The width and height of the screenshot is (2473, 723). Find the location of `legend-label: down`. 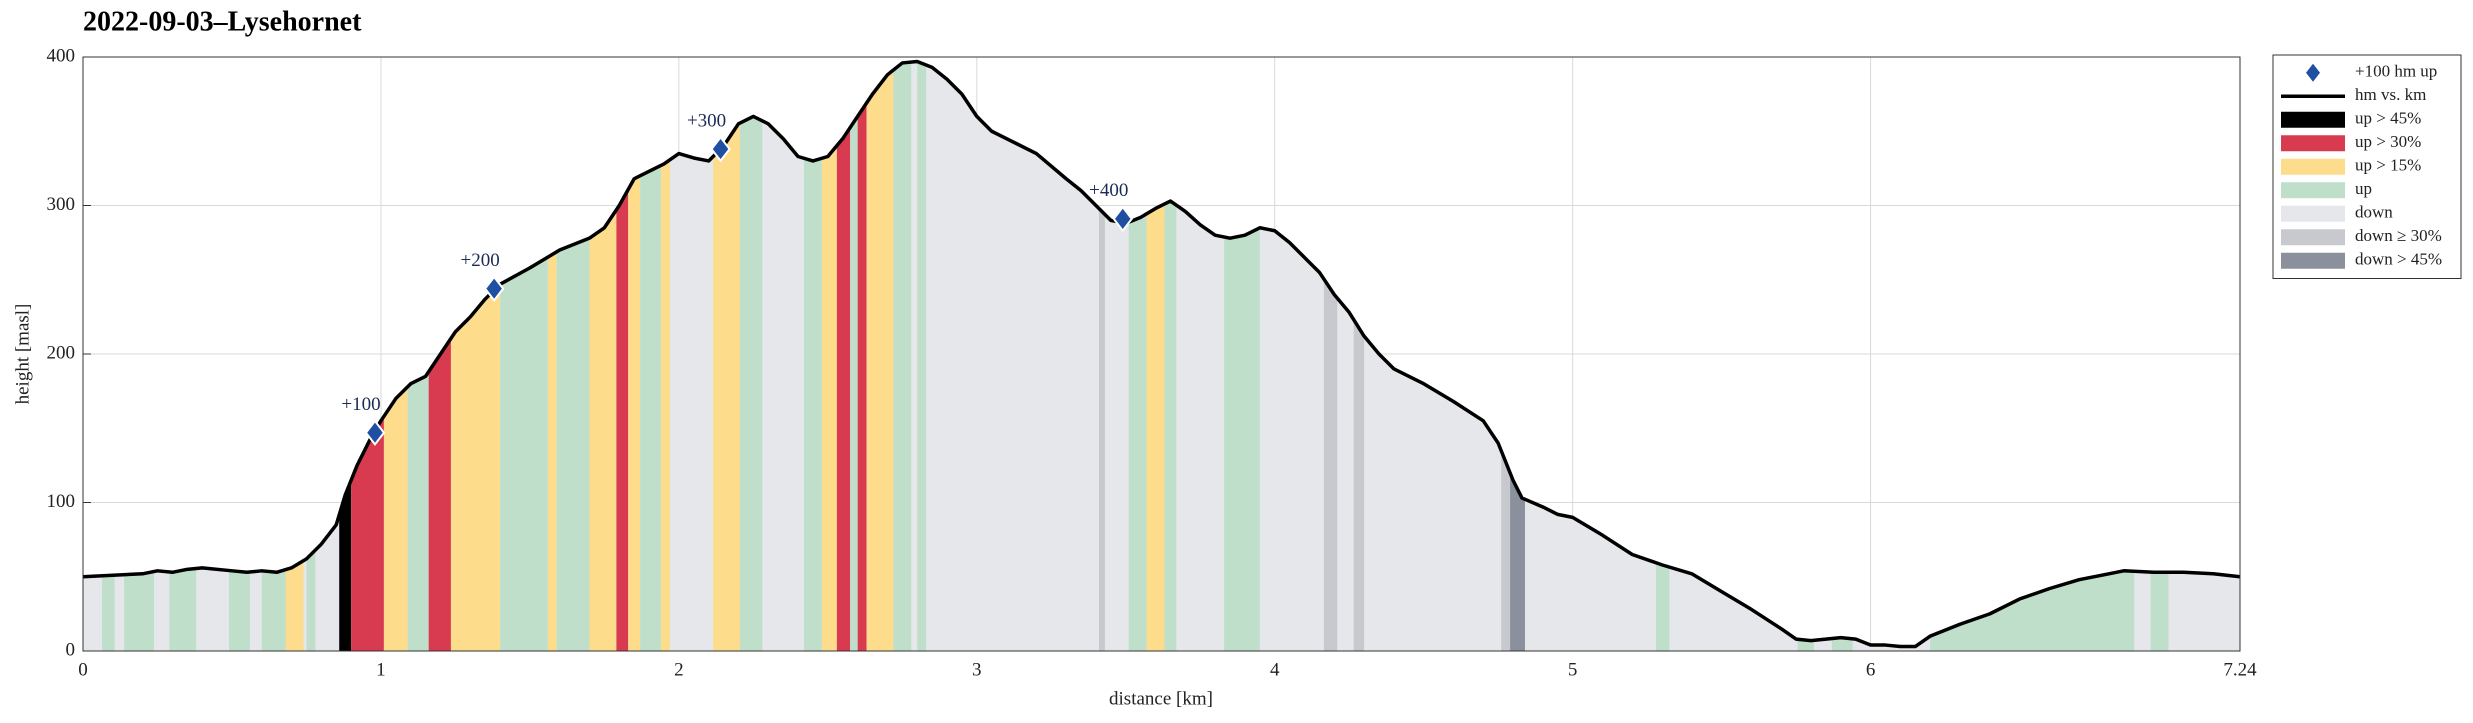

legend-label: down is located at coordinates (2374, 212).